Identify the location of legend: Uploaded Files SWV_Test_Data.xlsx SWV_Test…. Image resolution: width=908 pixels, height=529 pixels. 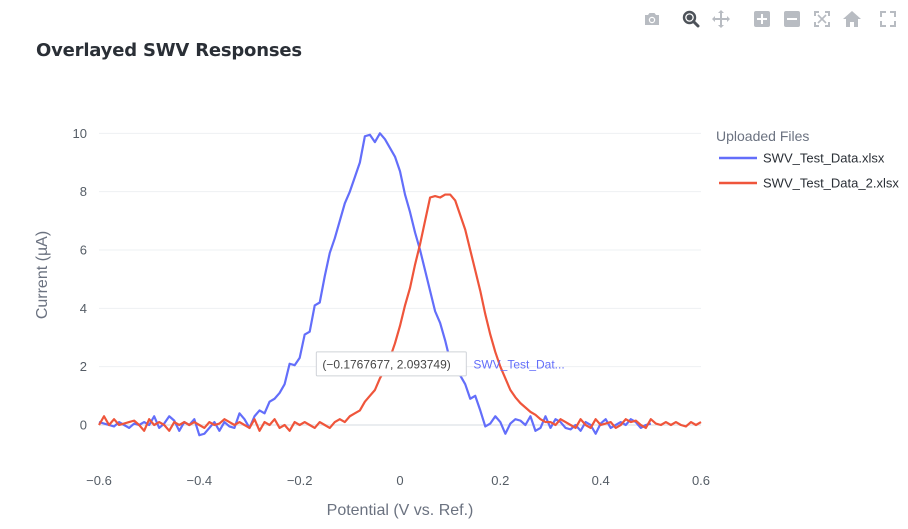
(807, 159).